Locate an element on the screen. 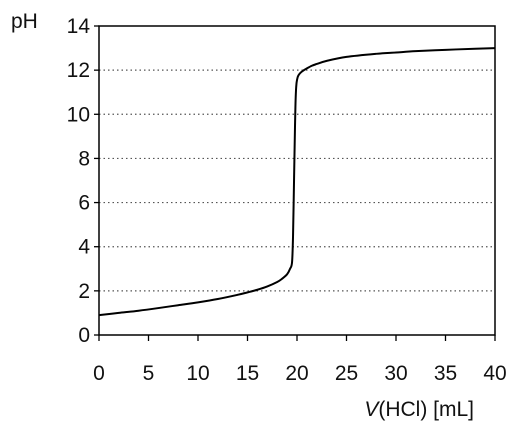  x-tick-label-5: 5 is located at coordinates (149, 373).